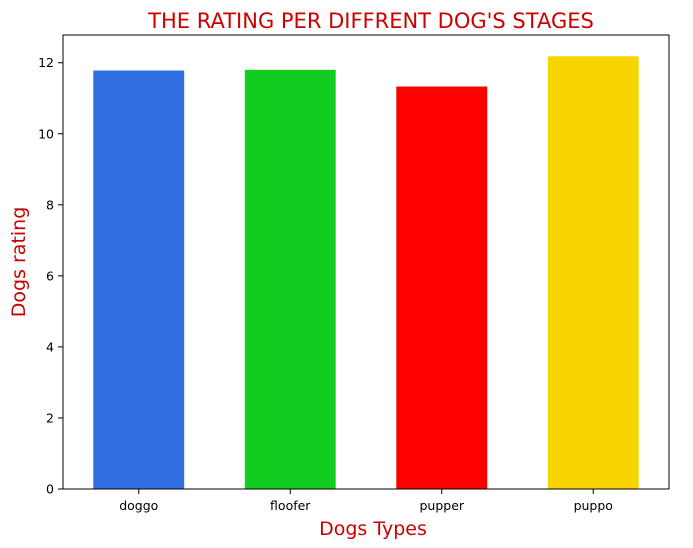 Image resolution: width=693 pixels, height=548 pixels. Describe the element at coordinates (50, 204) in the screenshot. I see `y-tick-label: 8` at that location.